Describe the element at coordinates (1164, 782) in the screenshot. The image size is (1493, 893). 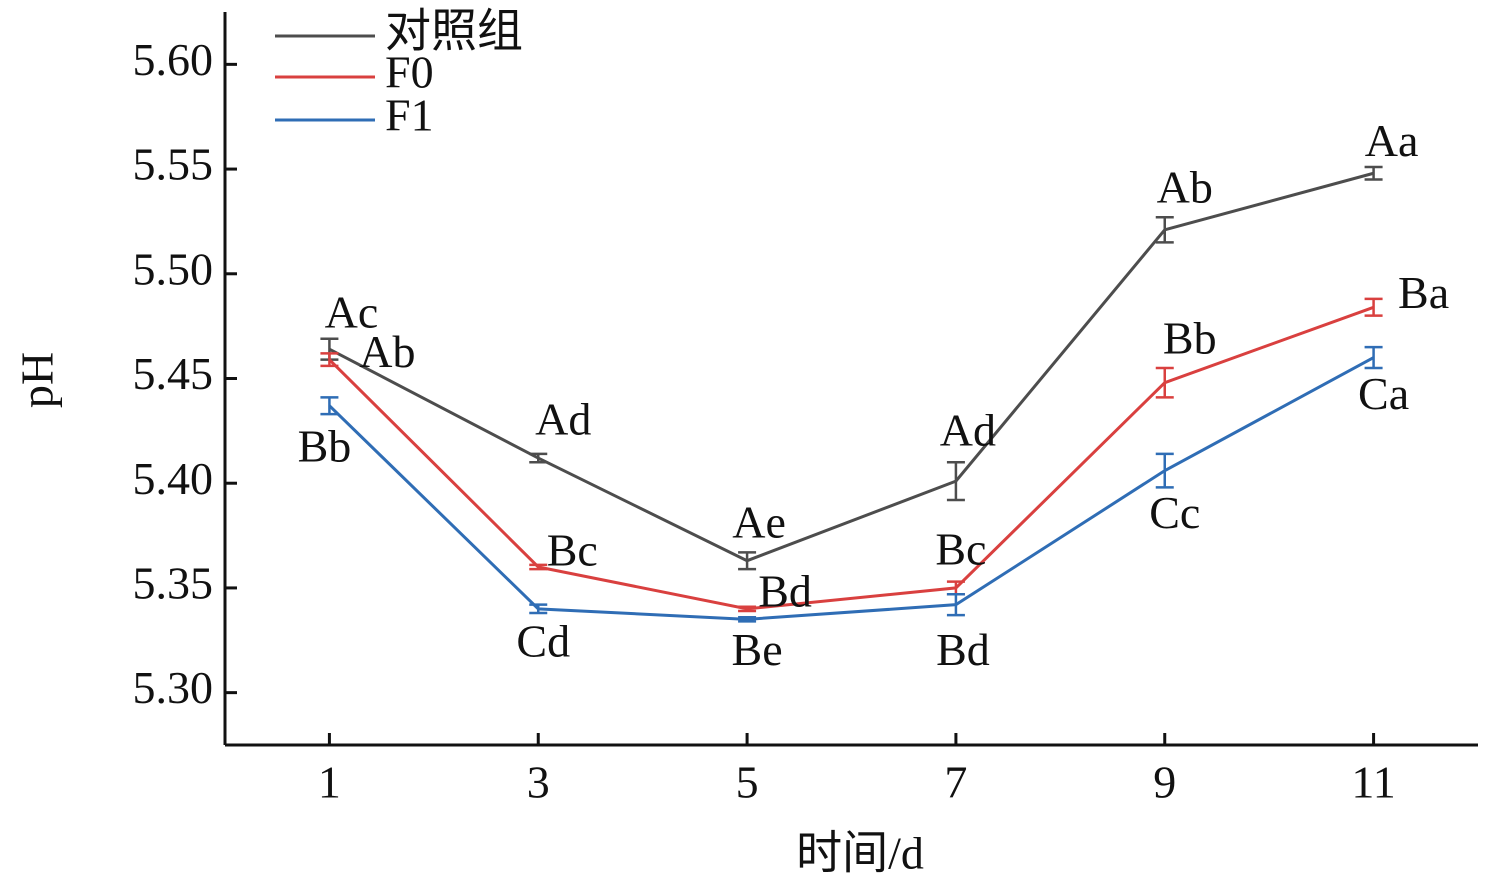
I see `x-tick-label: 9` at that location.